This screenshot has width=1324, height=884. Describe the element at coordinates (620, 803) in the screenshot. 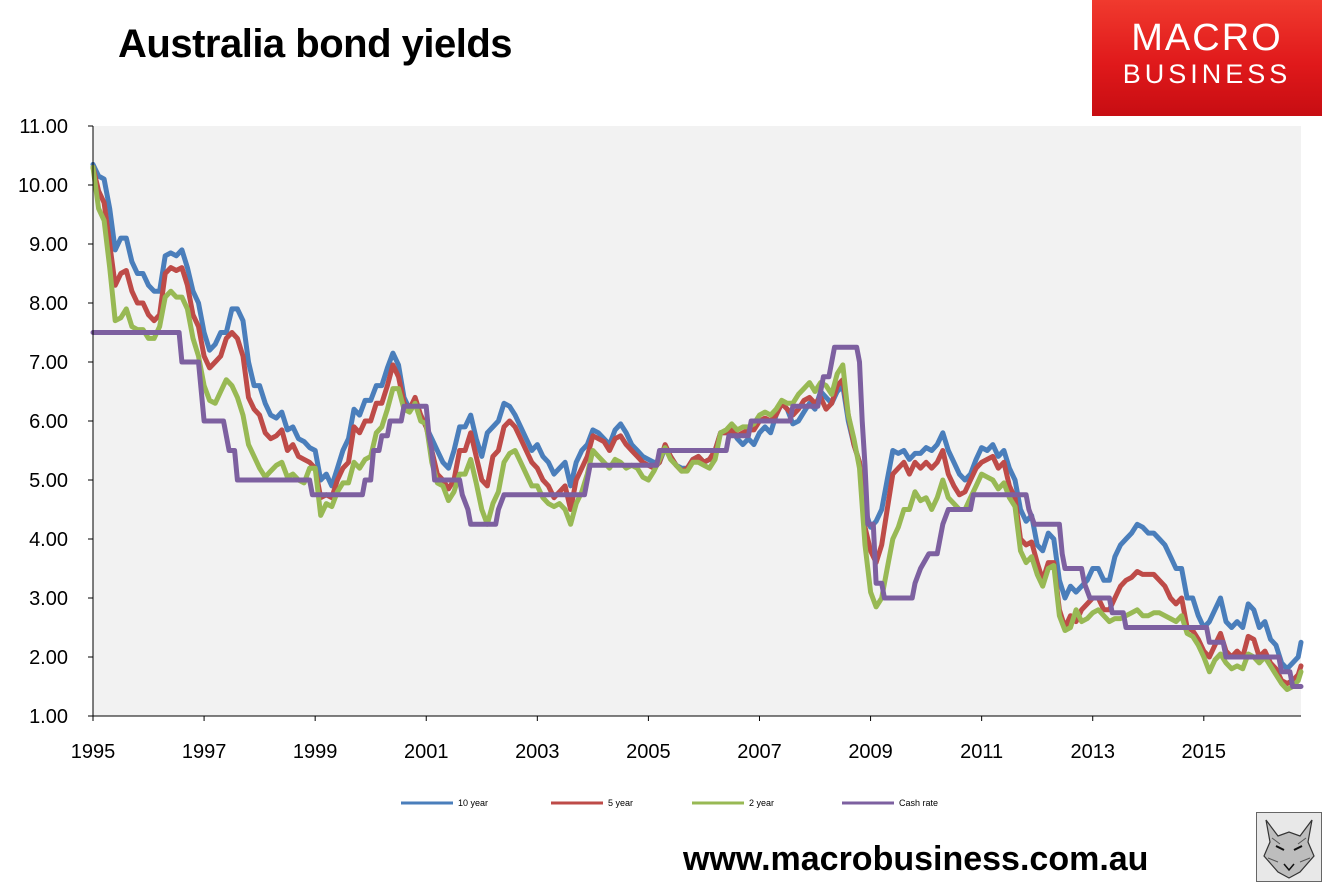

I see `legend-label-5-year: 5 year` at that location.